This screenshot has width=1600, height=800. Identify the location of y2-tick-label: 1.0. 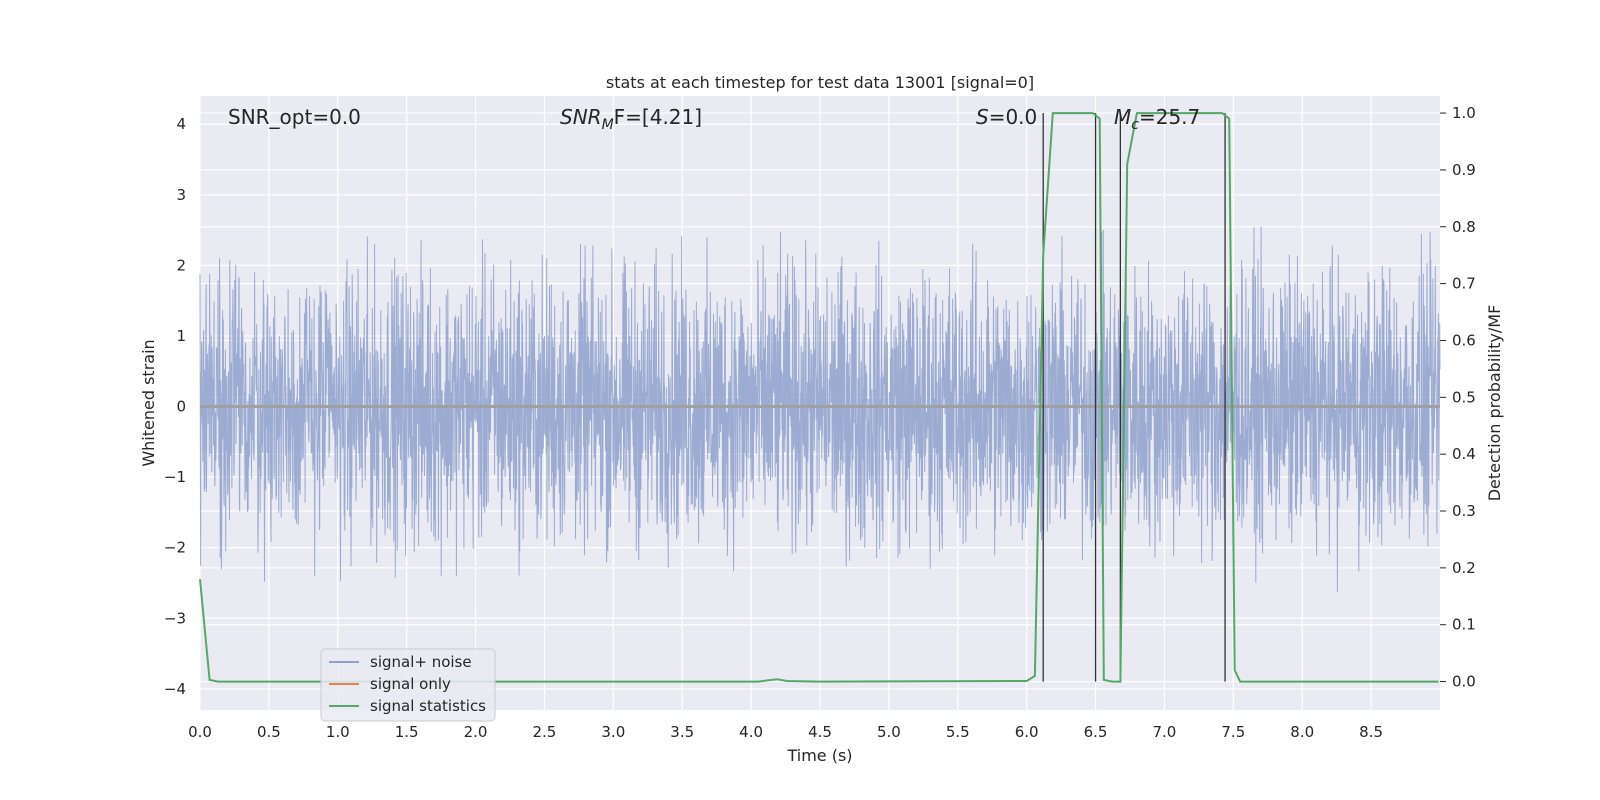
(1464, 113).